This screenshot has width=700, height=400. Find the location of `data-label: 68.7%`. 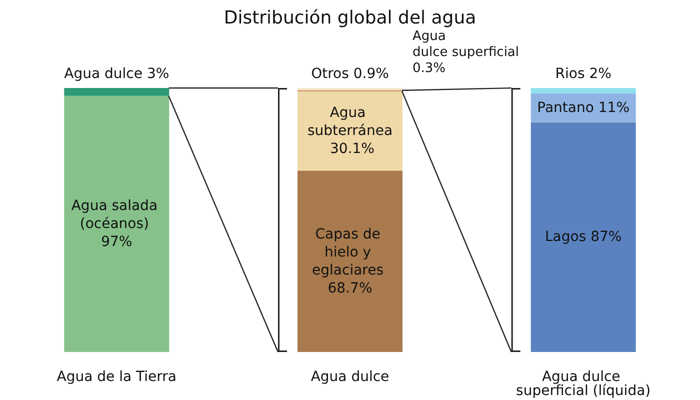

data-label: 68.7% is located at coordinates (350, 288).